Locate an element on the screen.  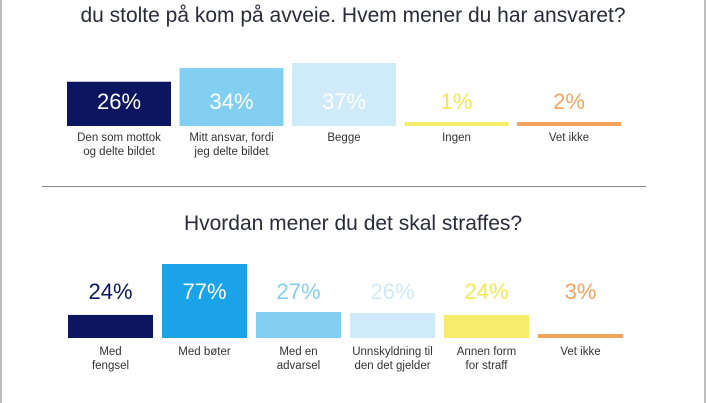
value-label-ingen: 1% is located at coordinates (457, 101).